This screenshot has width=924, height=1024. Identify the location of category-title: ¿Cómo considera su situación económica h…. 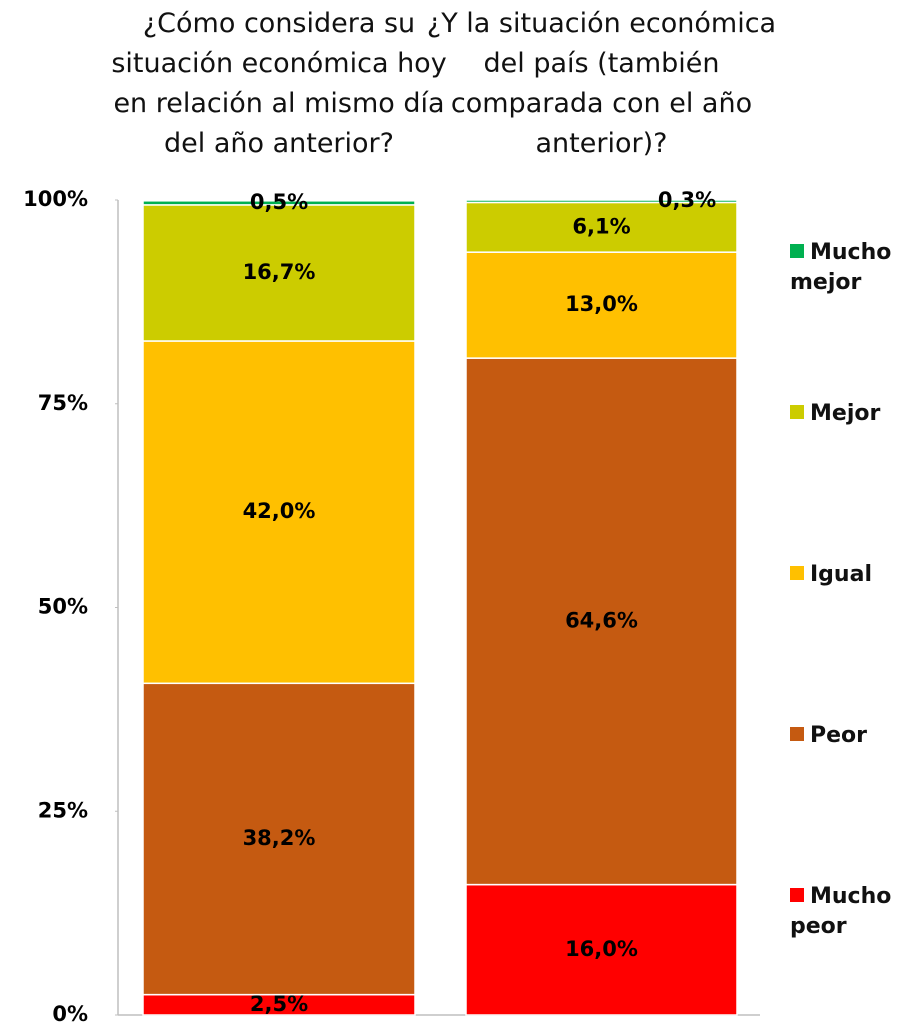
(279, 83).